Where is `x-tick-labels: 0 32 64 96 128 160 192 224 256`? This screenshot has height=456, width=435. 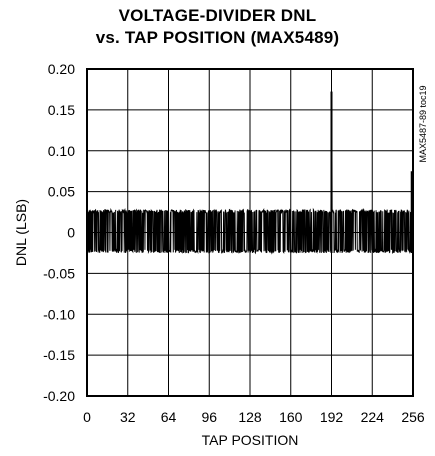 x-tick-labels: 0 32 64 96 128 160 192 224 256 is located at coordinates (254, 417).